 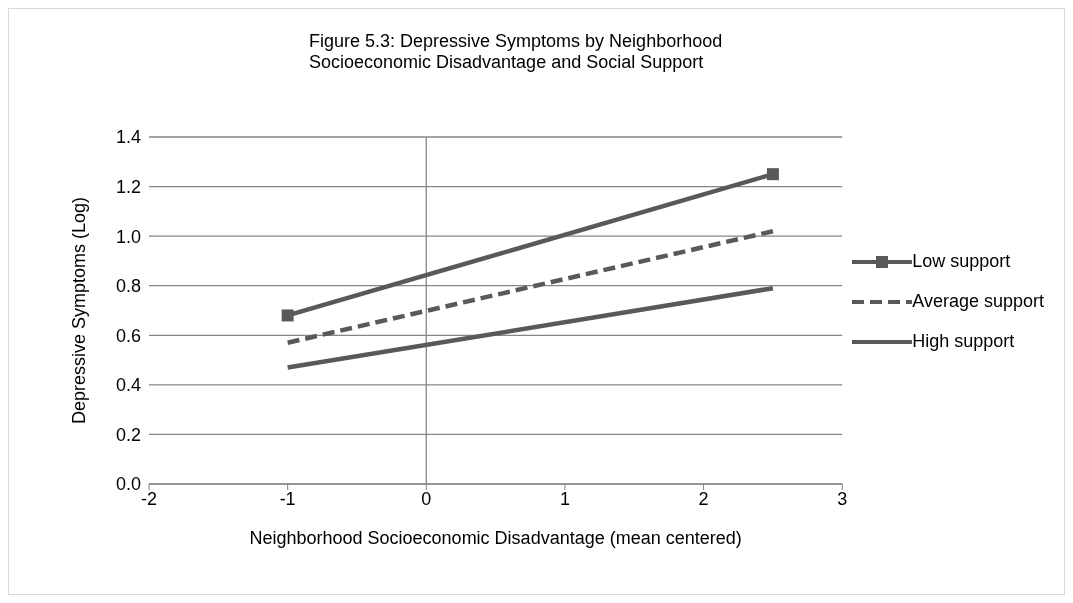 What do you see at coordinates (495, 538) in the screenshot?
I see `x-axis-title: Neighborhood Socioeconomic Disadvantage (mean centered)` at bounding box center [495, 538].